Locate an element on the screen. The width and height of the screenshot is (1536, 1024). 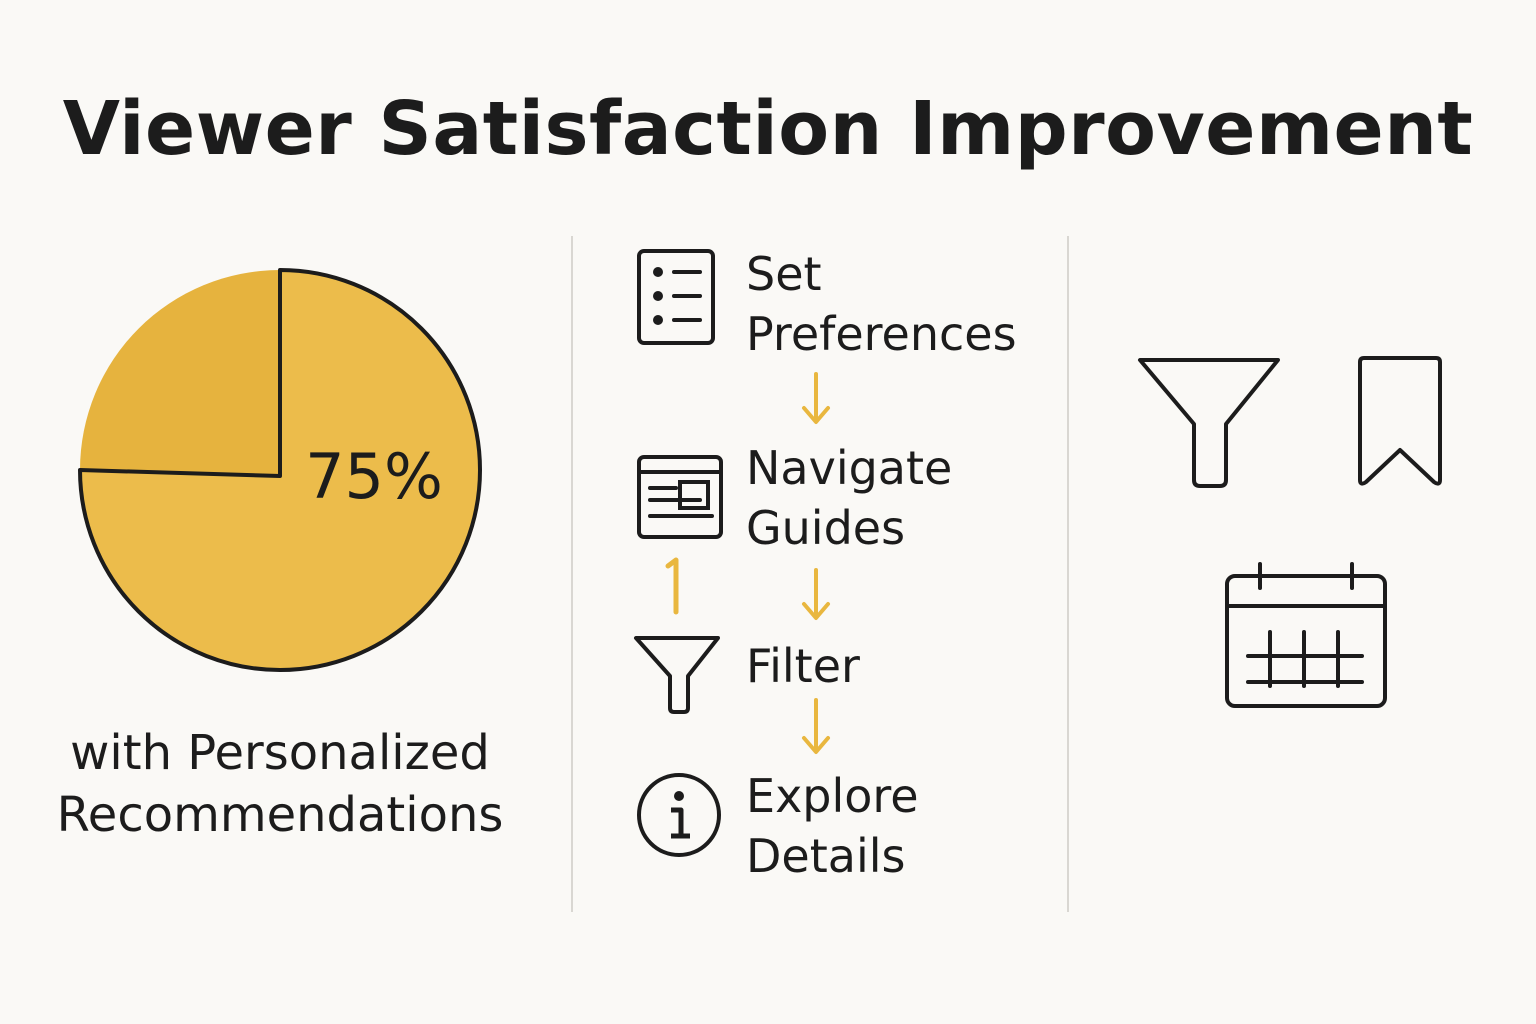
guide-icon is located at coordinates (680, 497).